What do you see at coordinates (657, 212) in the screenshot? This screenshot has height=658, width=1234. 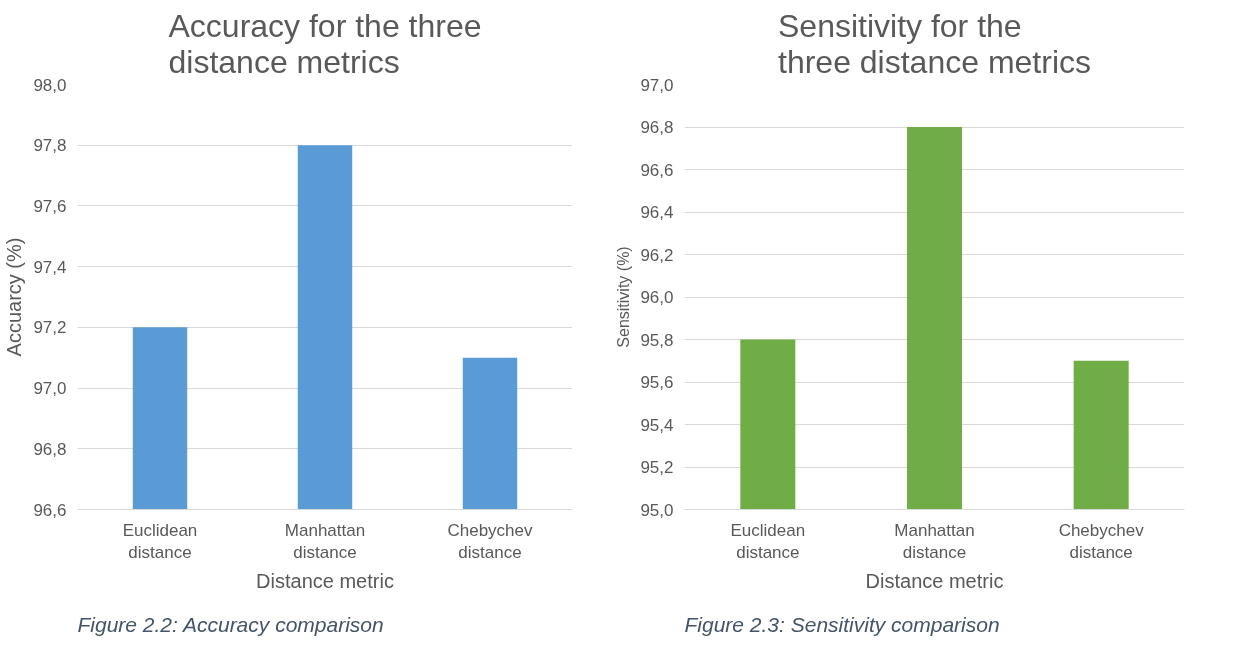 I see `y-tick-label: 96,4` at bounding box center [657, 212].